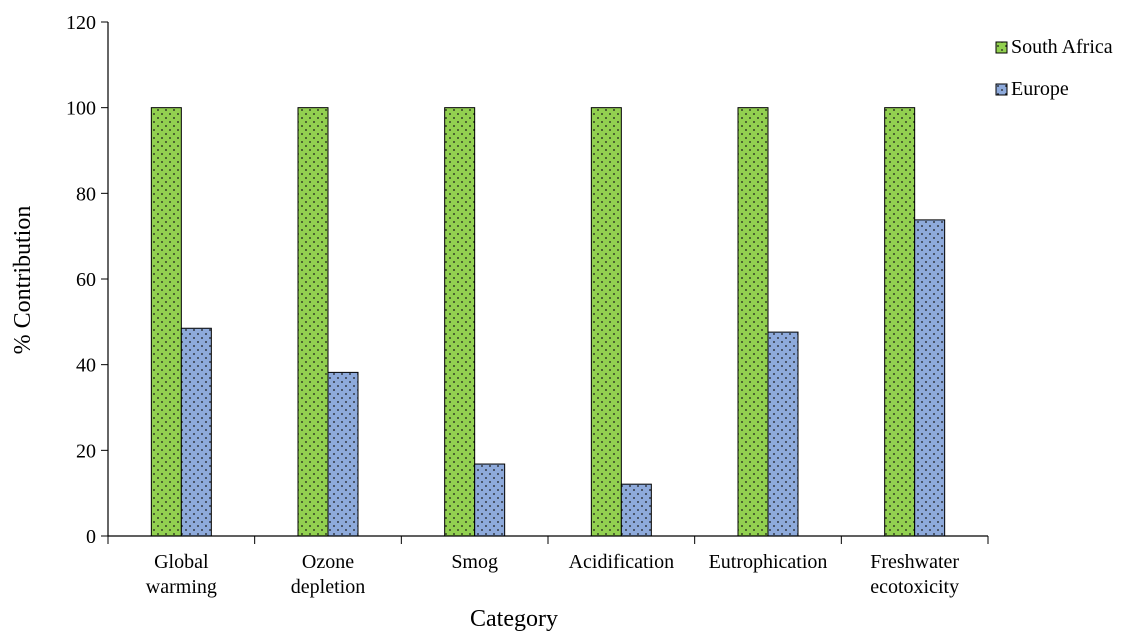 This screenshot has width=1136, height=633. I want to click on y-tick-label: 60, so click(86, 280).